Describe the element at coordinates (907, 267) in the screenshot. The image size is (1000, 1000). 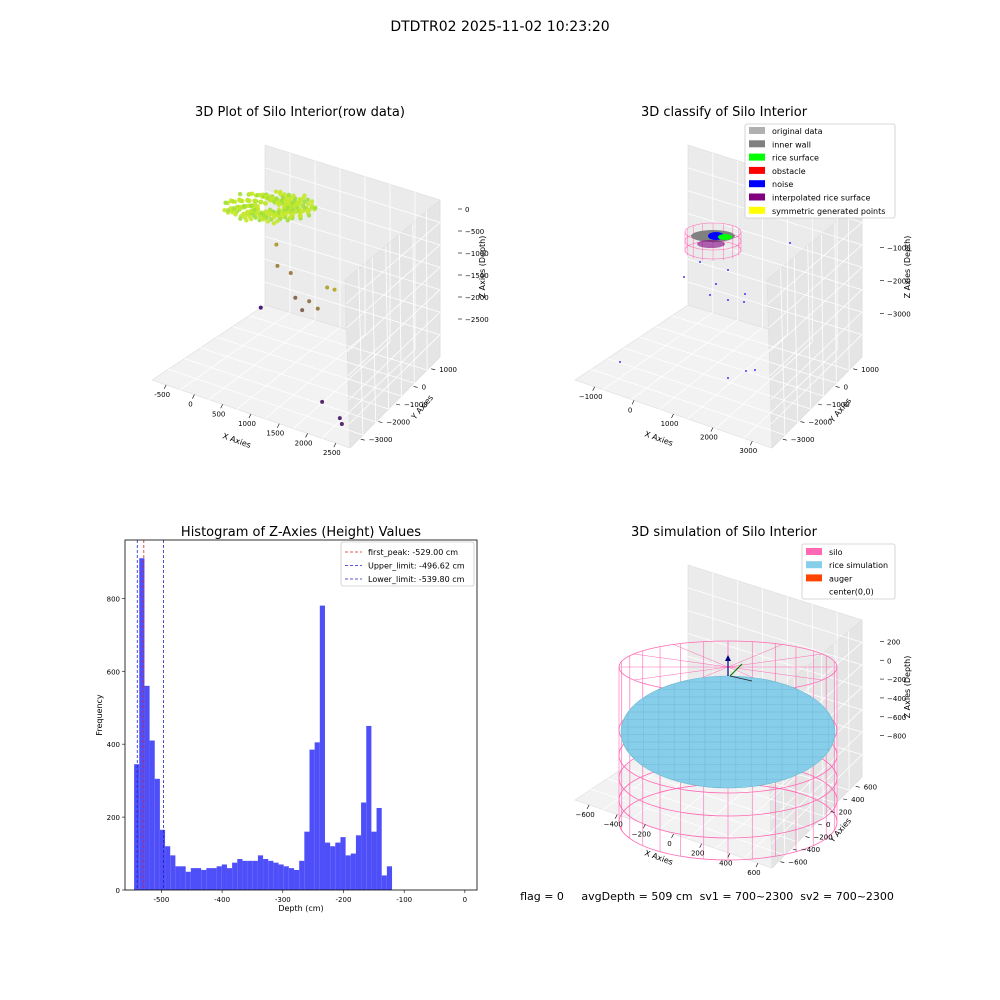
I see `classify-3d-z-label: Z Axies (Depth)` at that location.